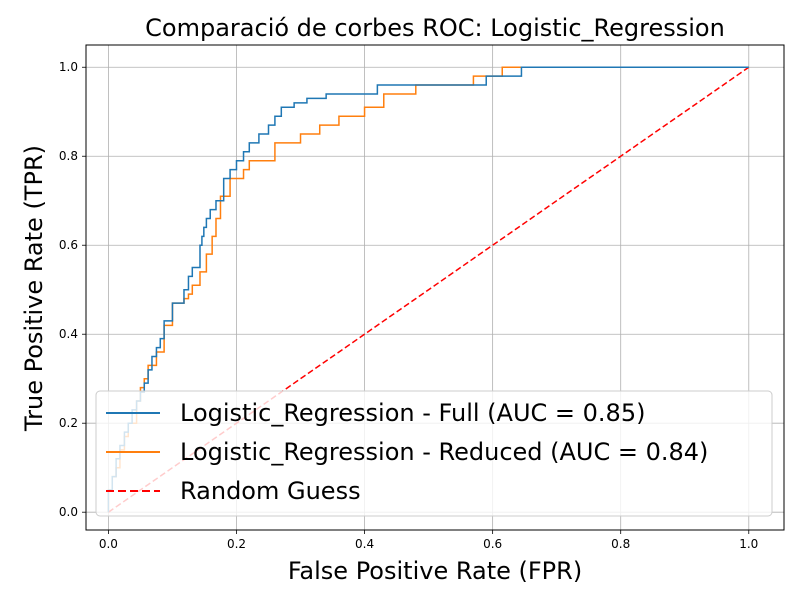  Describe the element at coordinates (364, 544) in the screenshot. I see `x-tick-label: 0.4` at that location.